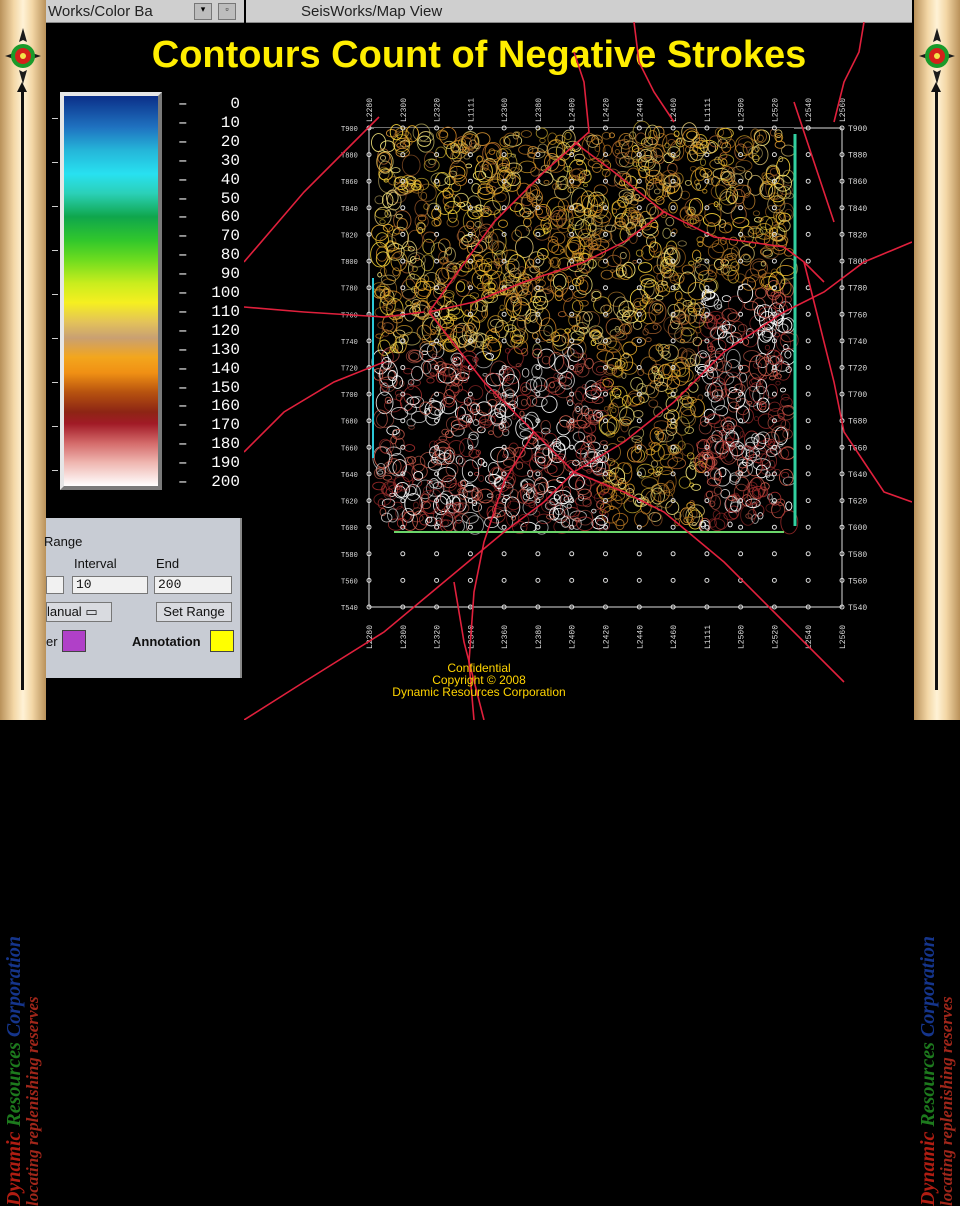 The width and height of the screenshot is (960, 1206). Describe the element at coordinates (857, 555) in the screenshot. I see `right-trace-label: T580` at that location.